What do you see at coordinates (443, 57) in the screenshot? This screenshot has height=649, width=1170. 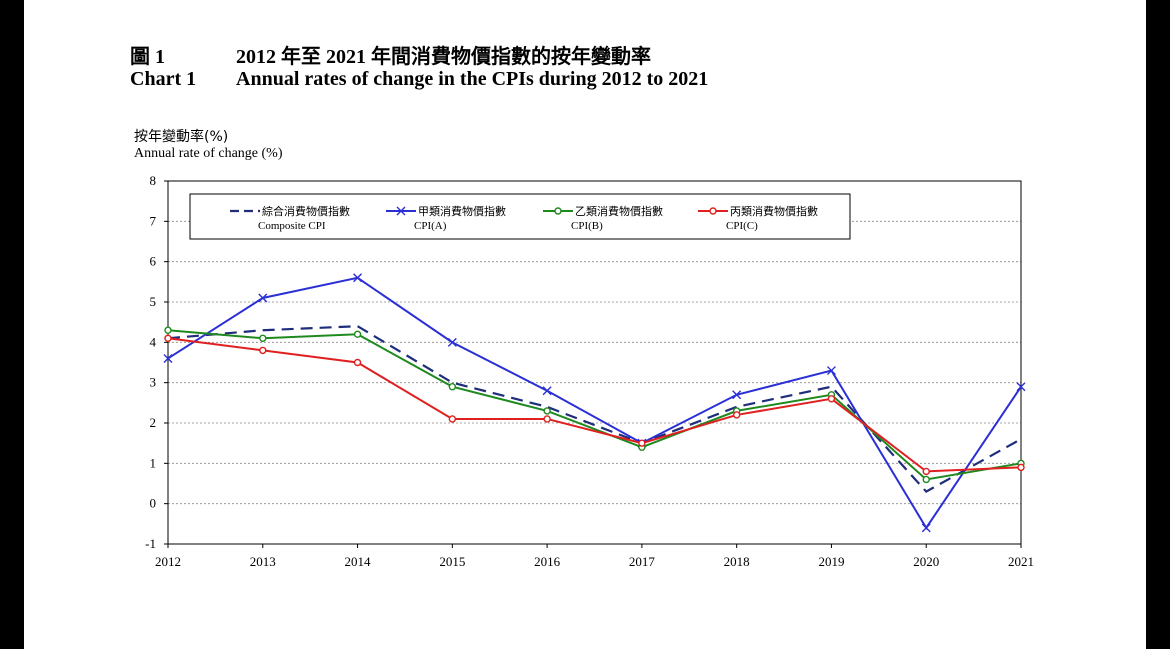 I see `chart-title-text-chinese: 2012 年至 2021 年間消費物價指數的按年變動率` at bounding box center [443, 57].